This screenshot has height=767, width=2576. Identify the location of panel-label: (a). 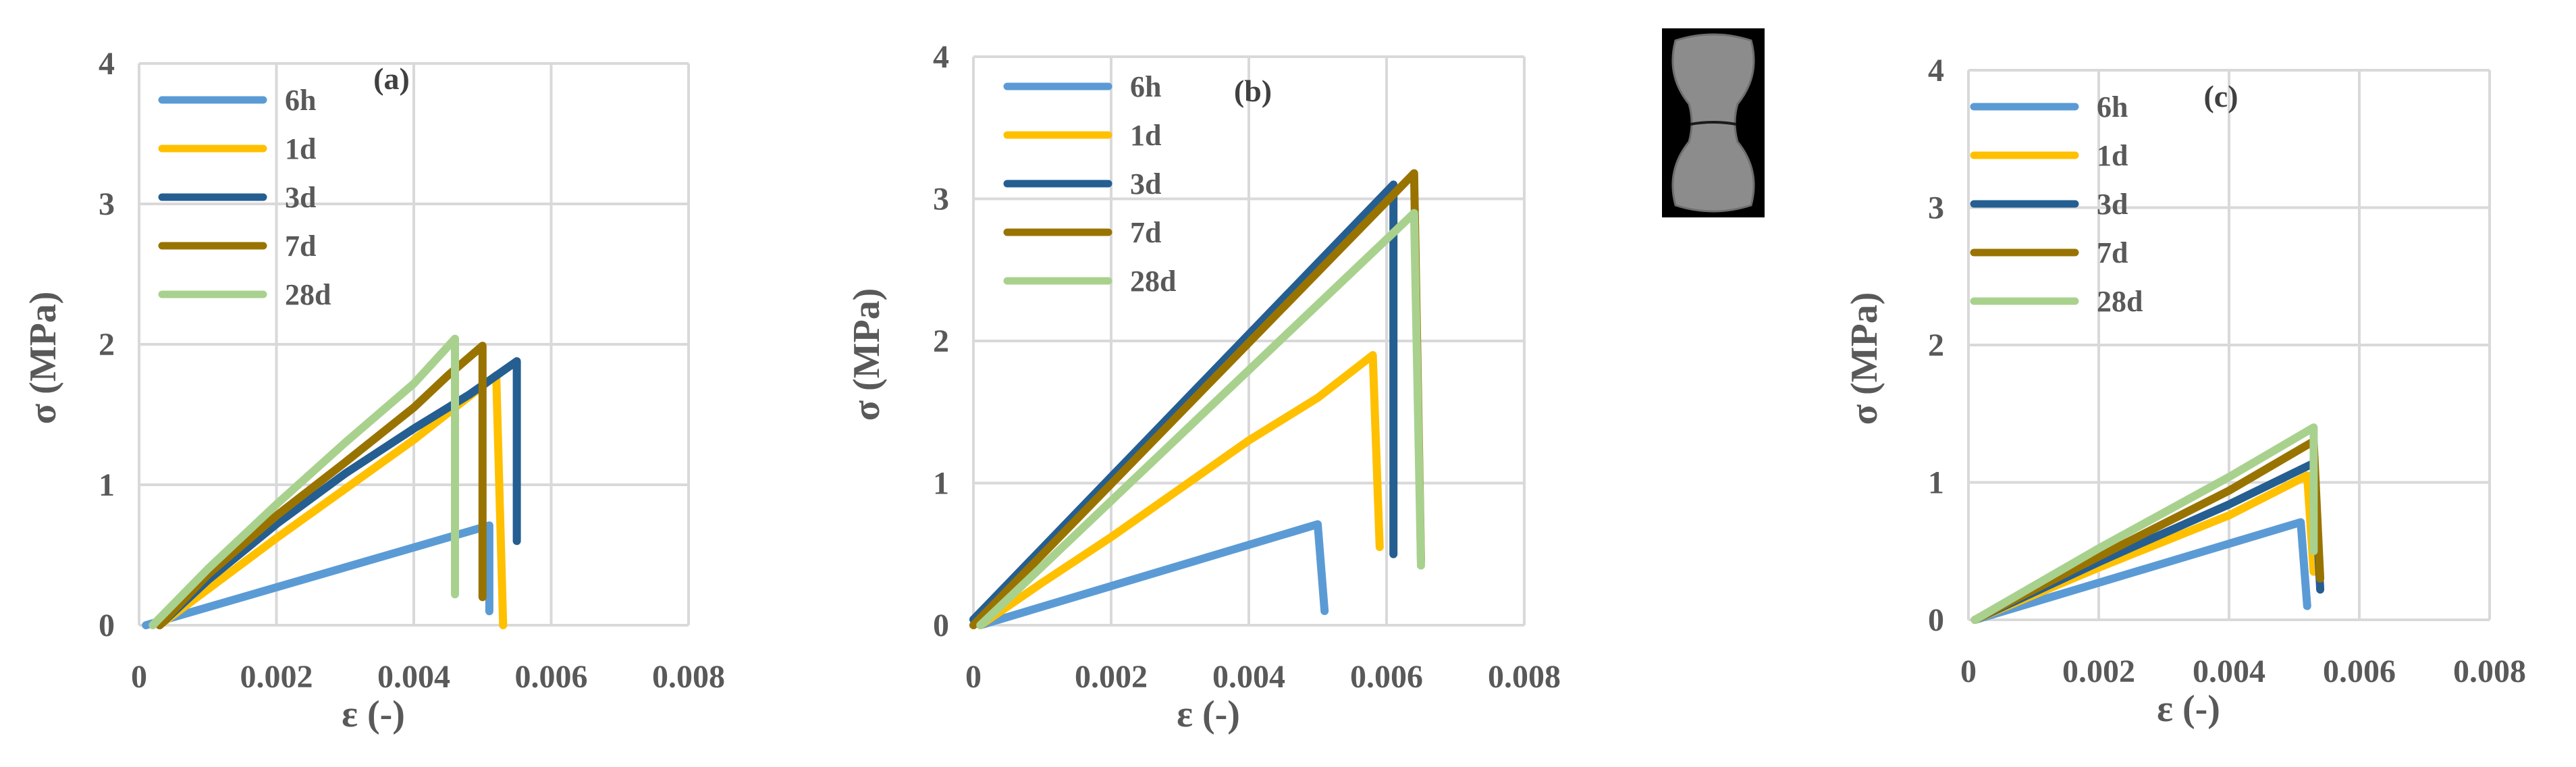
(391, 78).